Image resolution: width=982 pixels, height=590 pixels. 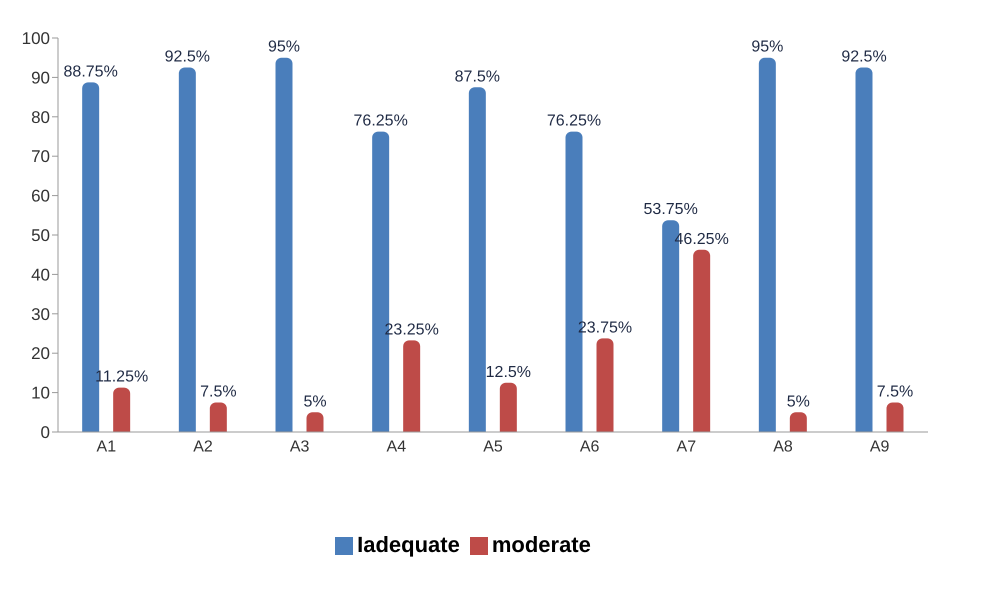 What do you see at coordinates (783, 447) in the screenshot?
I see `x-tick-label: A8` at bounding box center [783, 447].